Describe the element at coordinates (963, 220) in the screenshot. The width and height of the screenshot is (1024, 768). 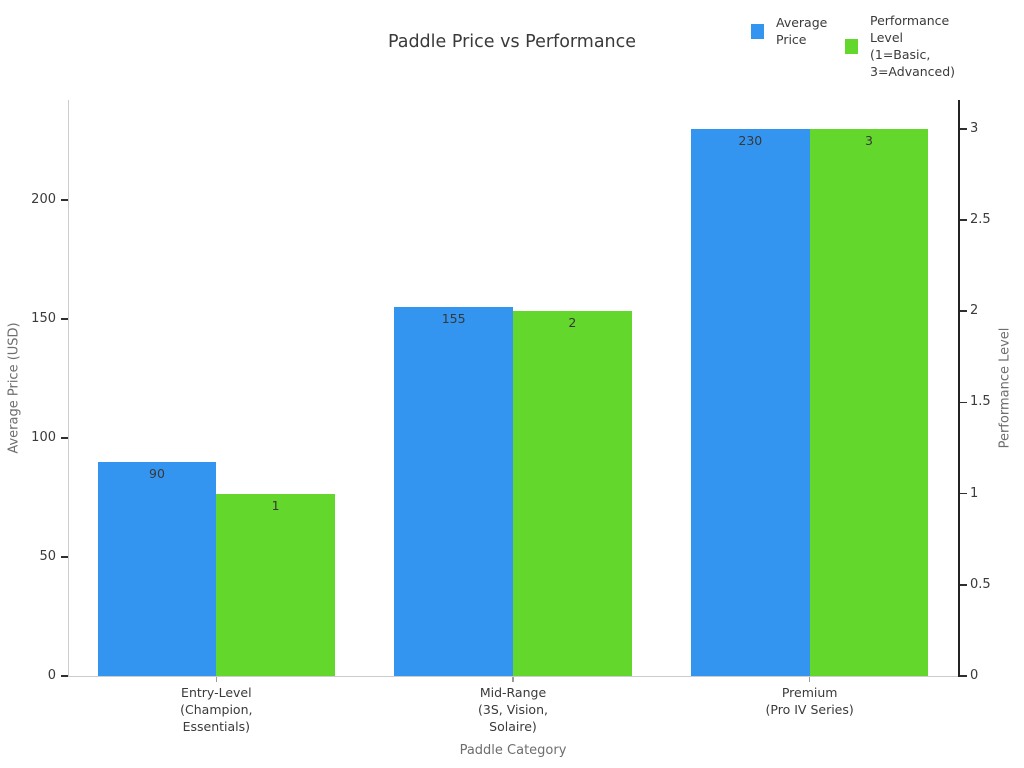
I see `y-right-tick-2.5` at that location.